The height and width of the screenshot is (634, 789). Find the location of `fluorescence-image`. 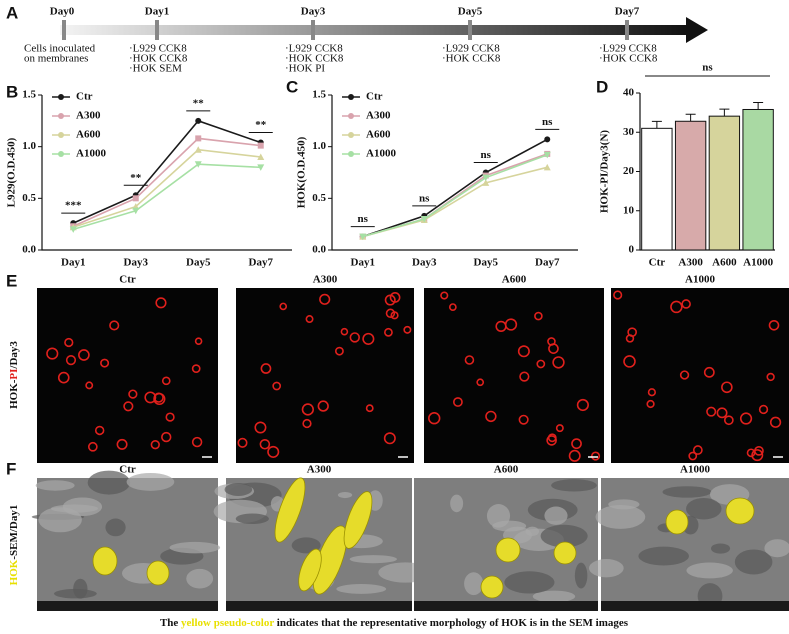

fluorescence-image is located at coordinates (325, 375).